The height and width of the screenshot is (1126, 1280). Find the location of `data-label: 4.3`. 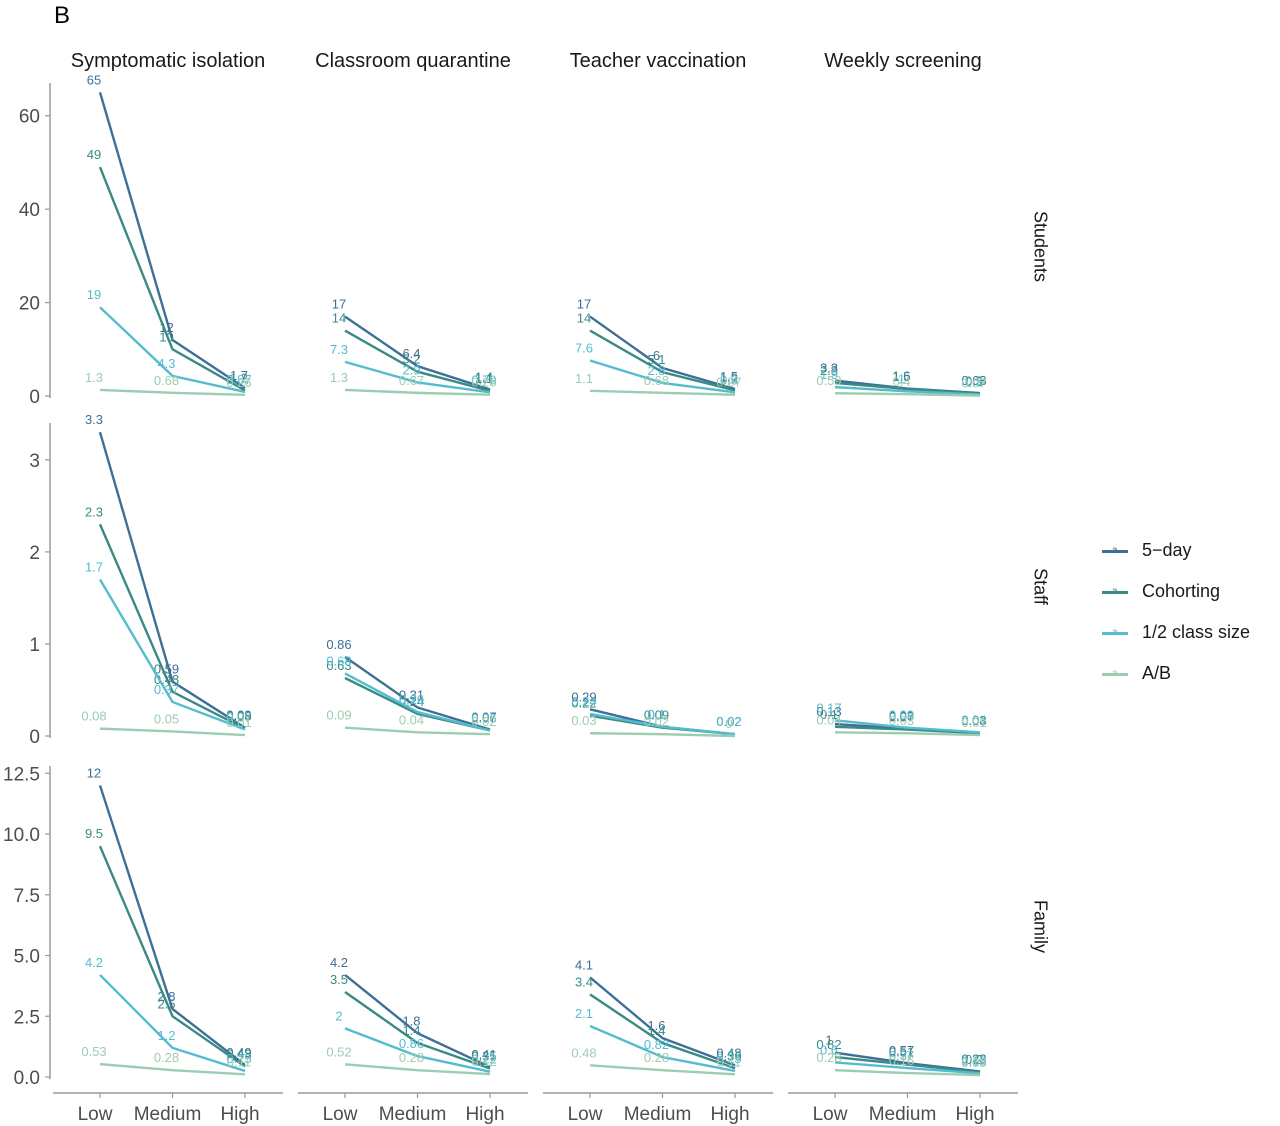

data-label: 4.3 is located at coordinates (166, 363).